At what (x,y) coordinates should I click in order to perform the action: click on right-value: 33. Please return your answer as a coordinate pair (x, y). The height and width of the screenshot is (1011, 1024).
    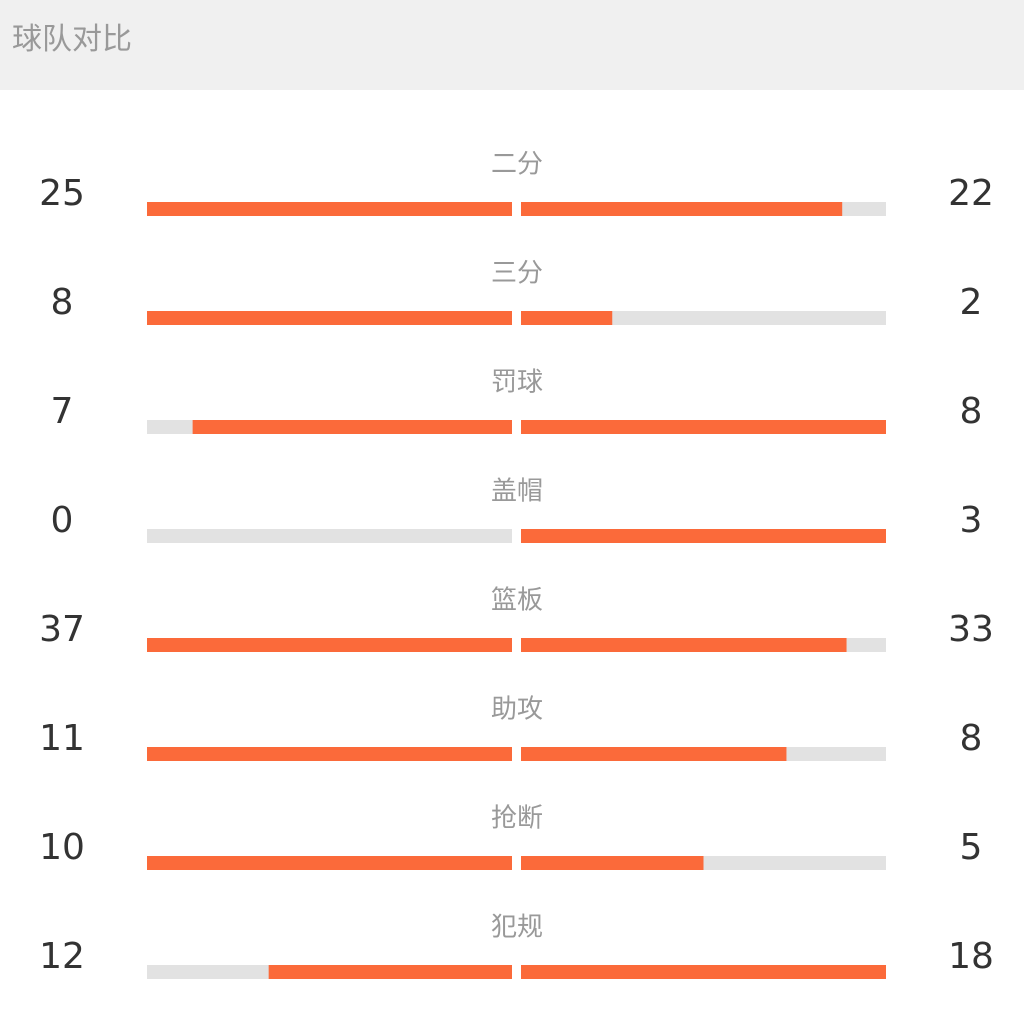
    Looking at the image, I should click on (971, 629).